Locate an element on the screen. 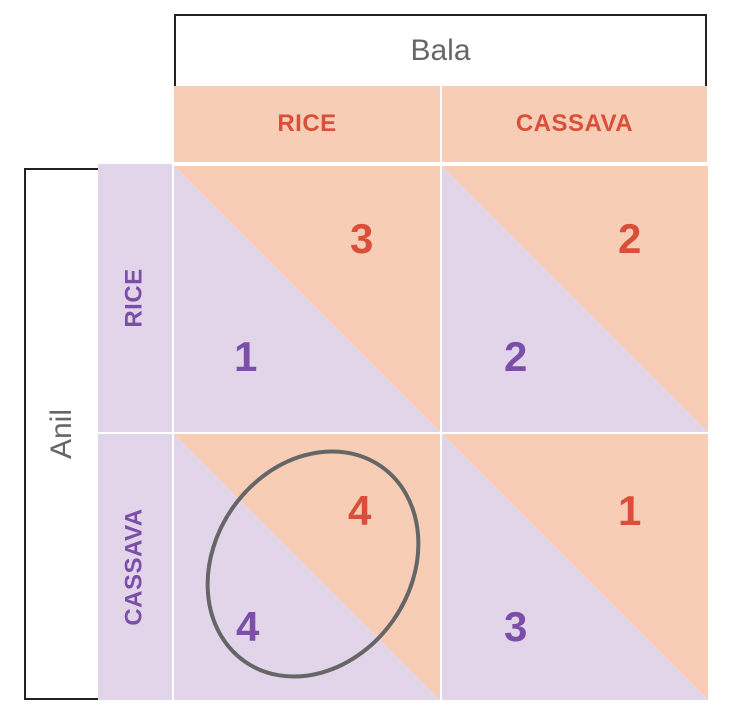 The image size is (736, 726). column-header-rice: RICE is located at coordinates (307, 124).